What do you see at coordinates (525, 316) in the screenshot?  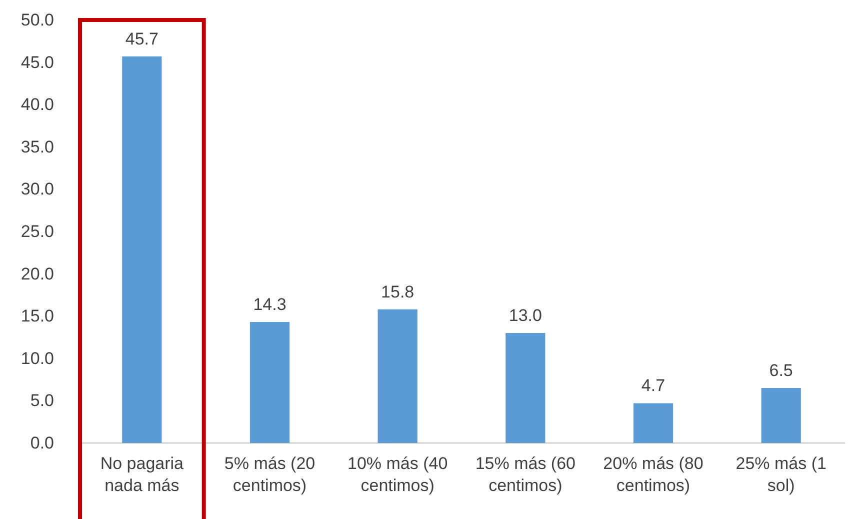 I see `data-label: 13.0` at bounding box center [525, 316].